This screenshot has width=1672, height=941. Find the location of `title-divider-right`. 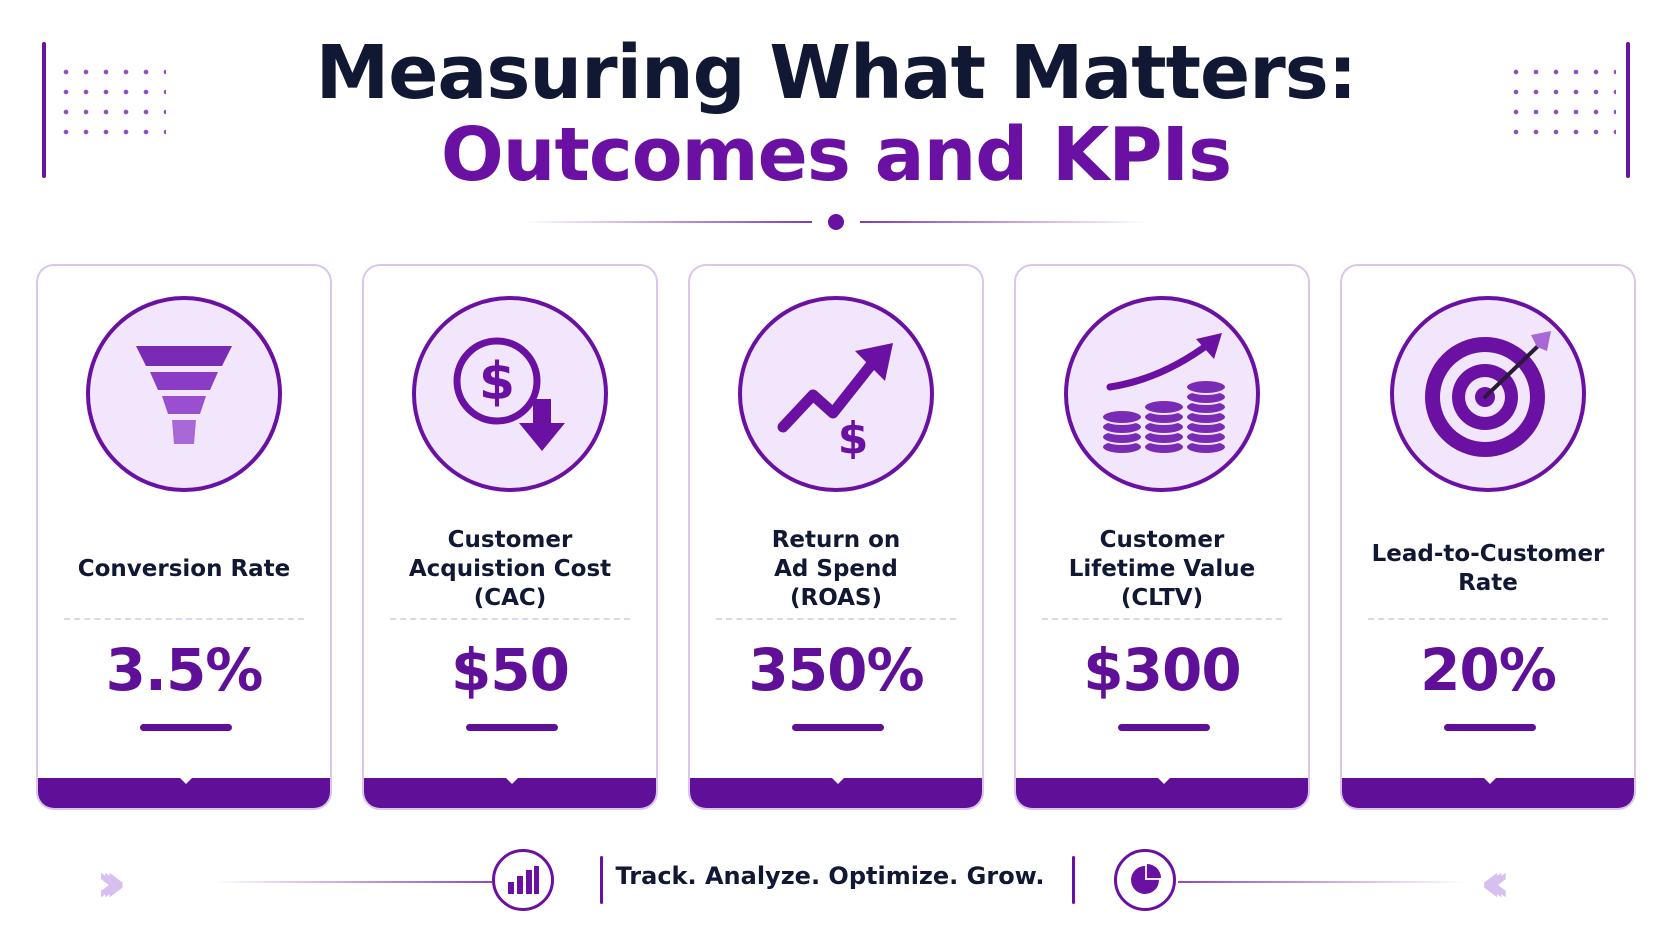

title-divider-right is located at coordinates (1005, 222).